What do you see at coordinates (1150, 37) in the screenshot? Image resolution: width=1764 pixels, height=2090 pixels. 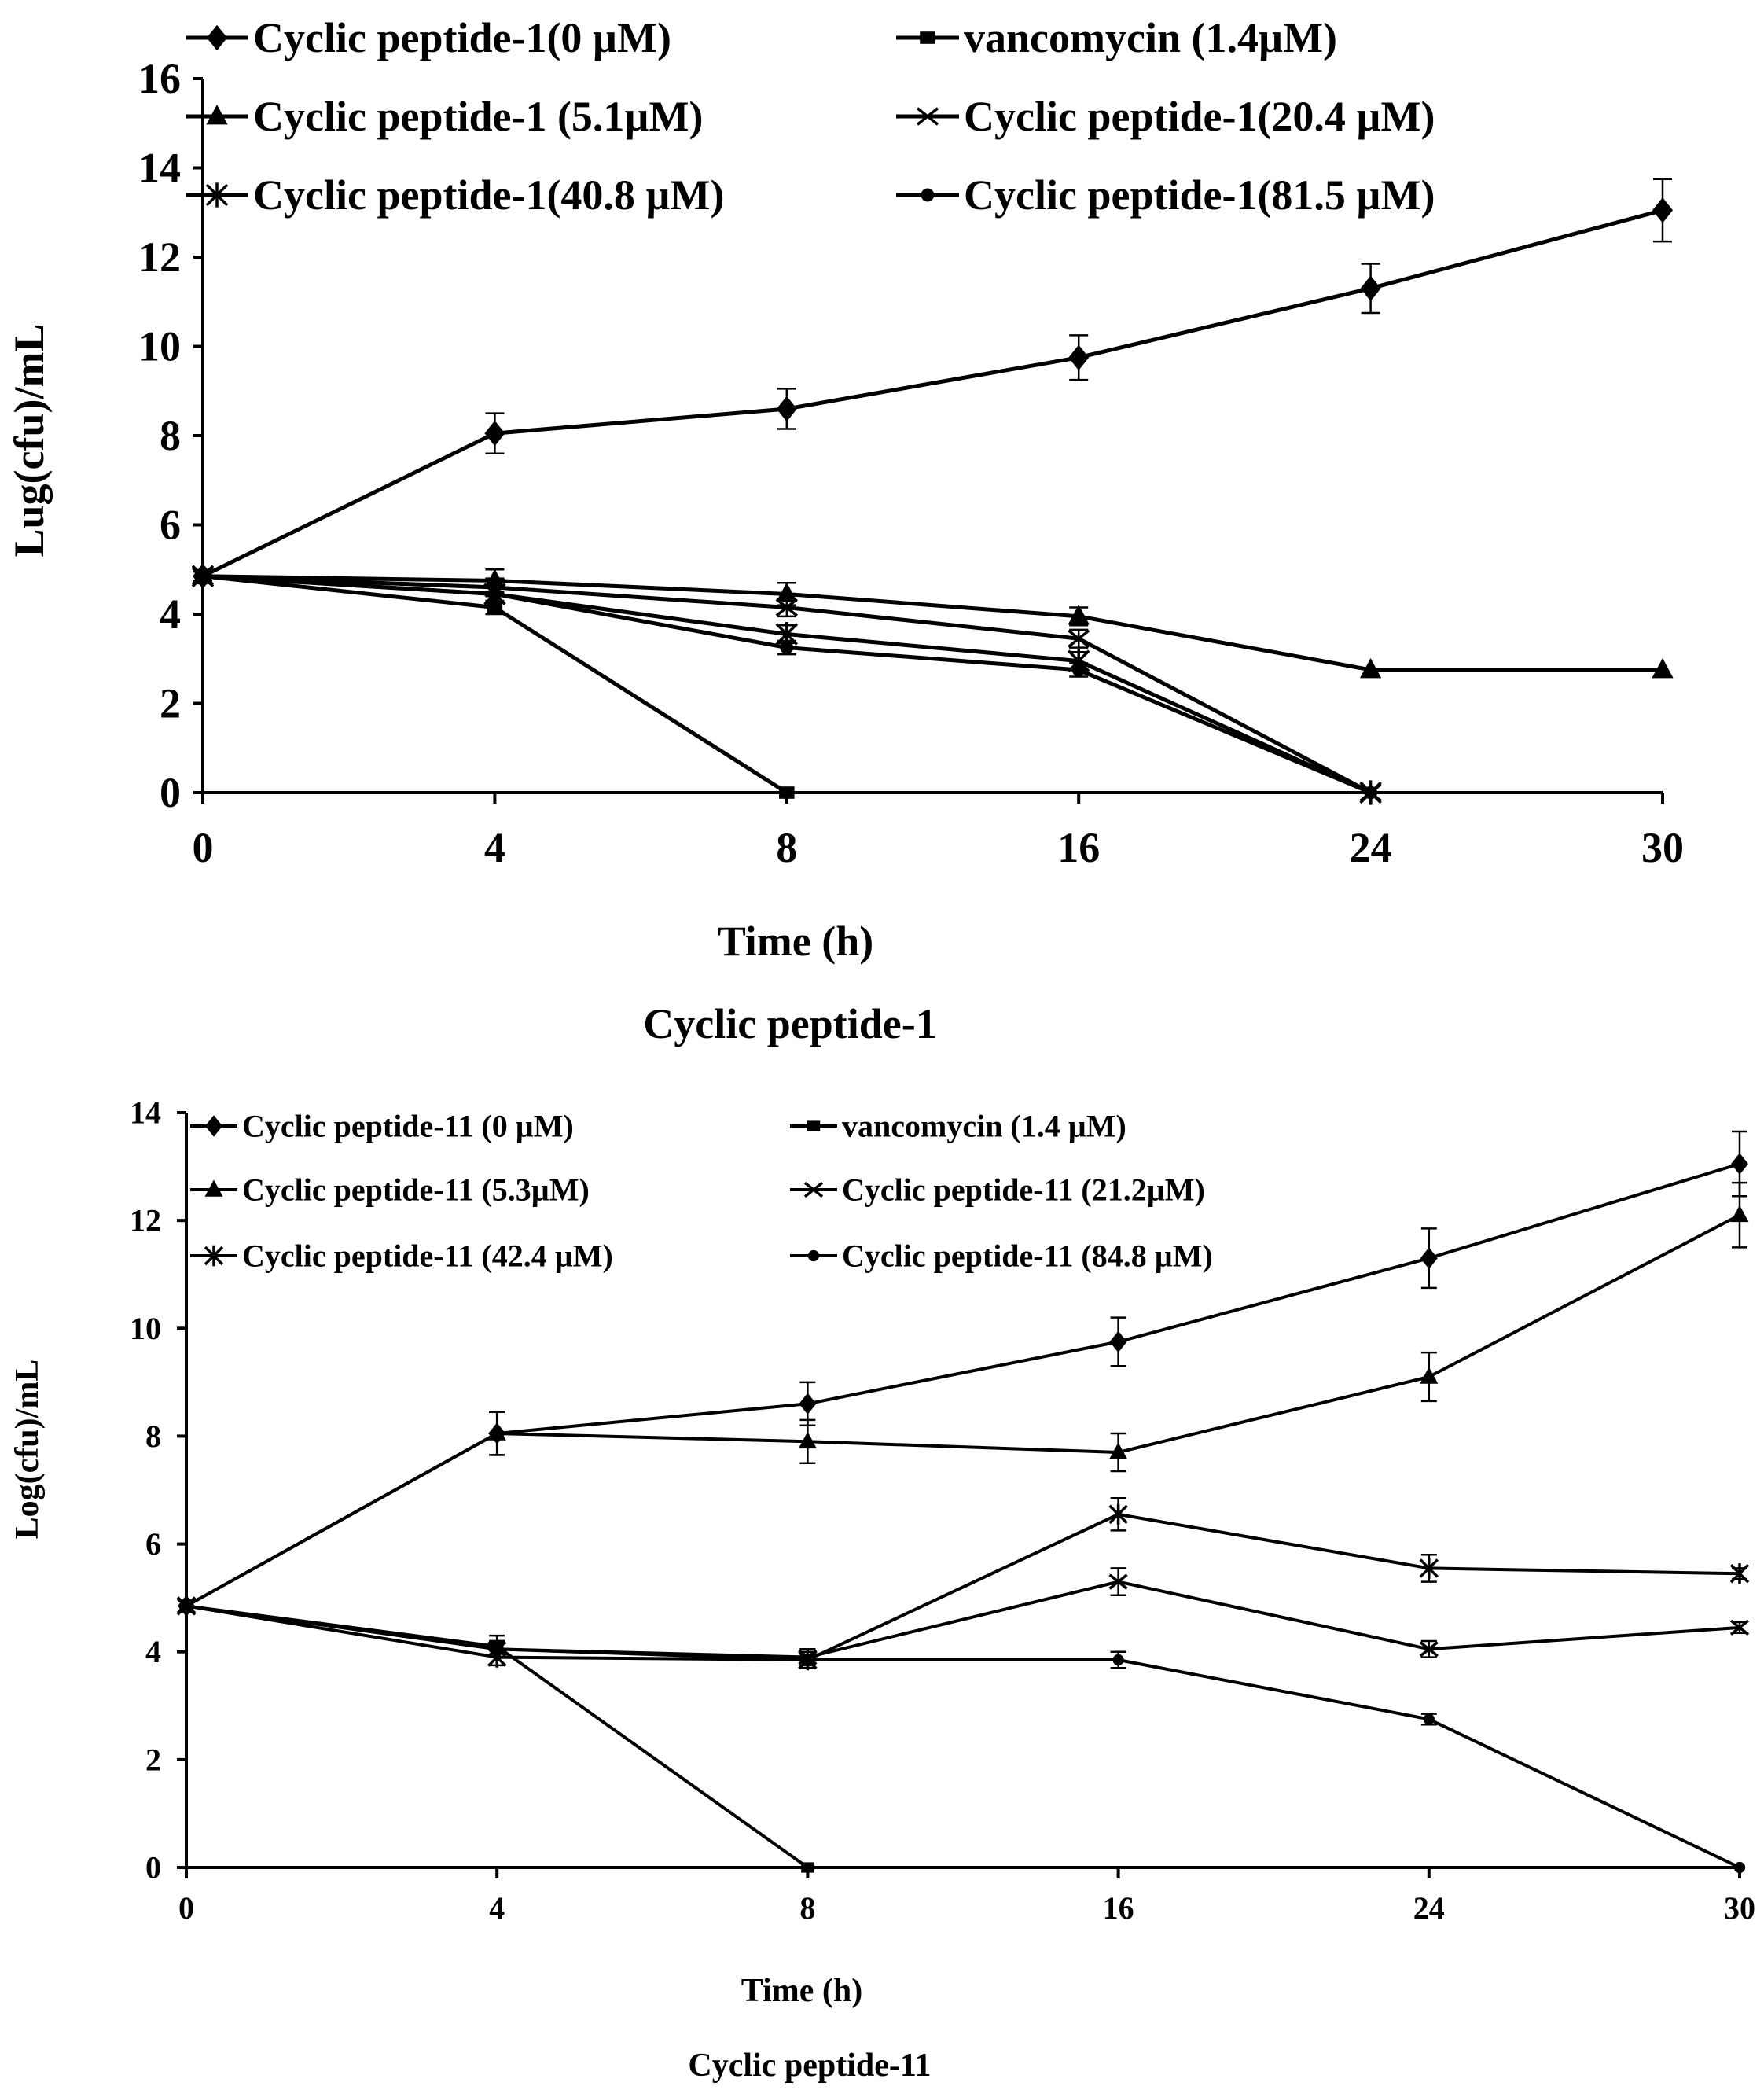 I see `legend-label: vancomycin (1.4µM)` at bounding box center [1150, 37].